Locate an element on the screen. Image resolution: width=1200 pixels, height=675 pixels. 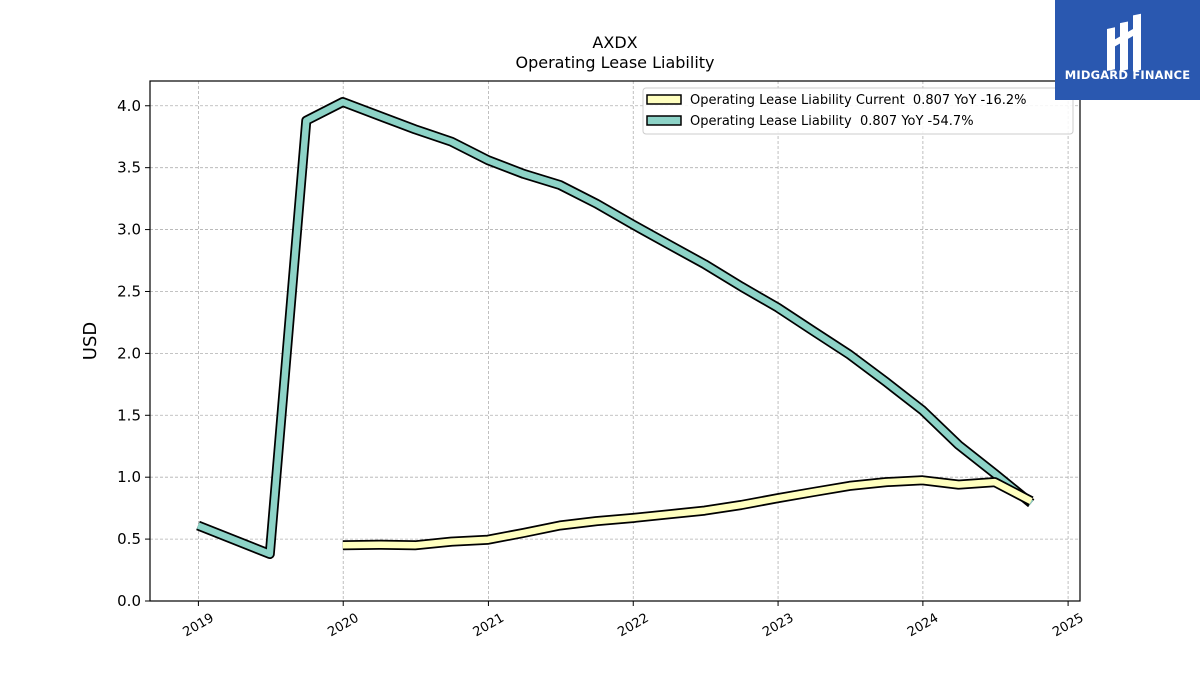
y-tick-label: 3.5 is located at coordinates (129, 168).